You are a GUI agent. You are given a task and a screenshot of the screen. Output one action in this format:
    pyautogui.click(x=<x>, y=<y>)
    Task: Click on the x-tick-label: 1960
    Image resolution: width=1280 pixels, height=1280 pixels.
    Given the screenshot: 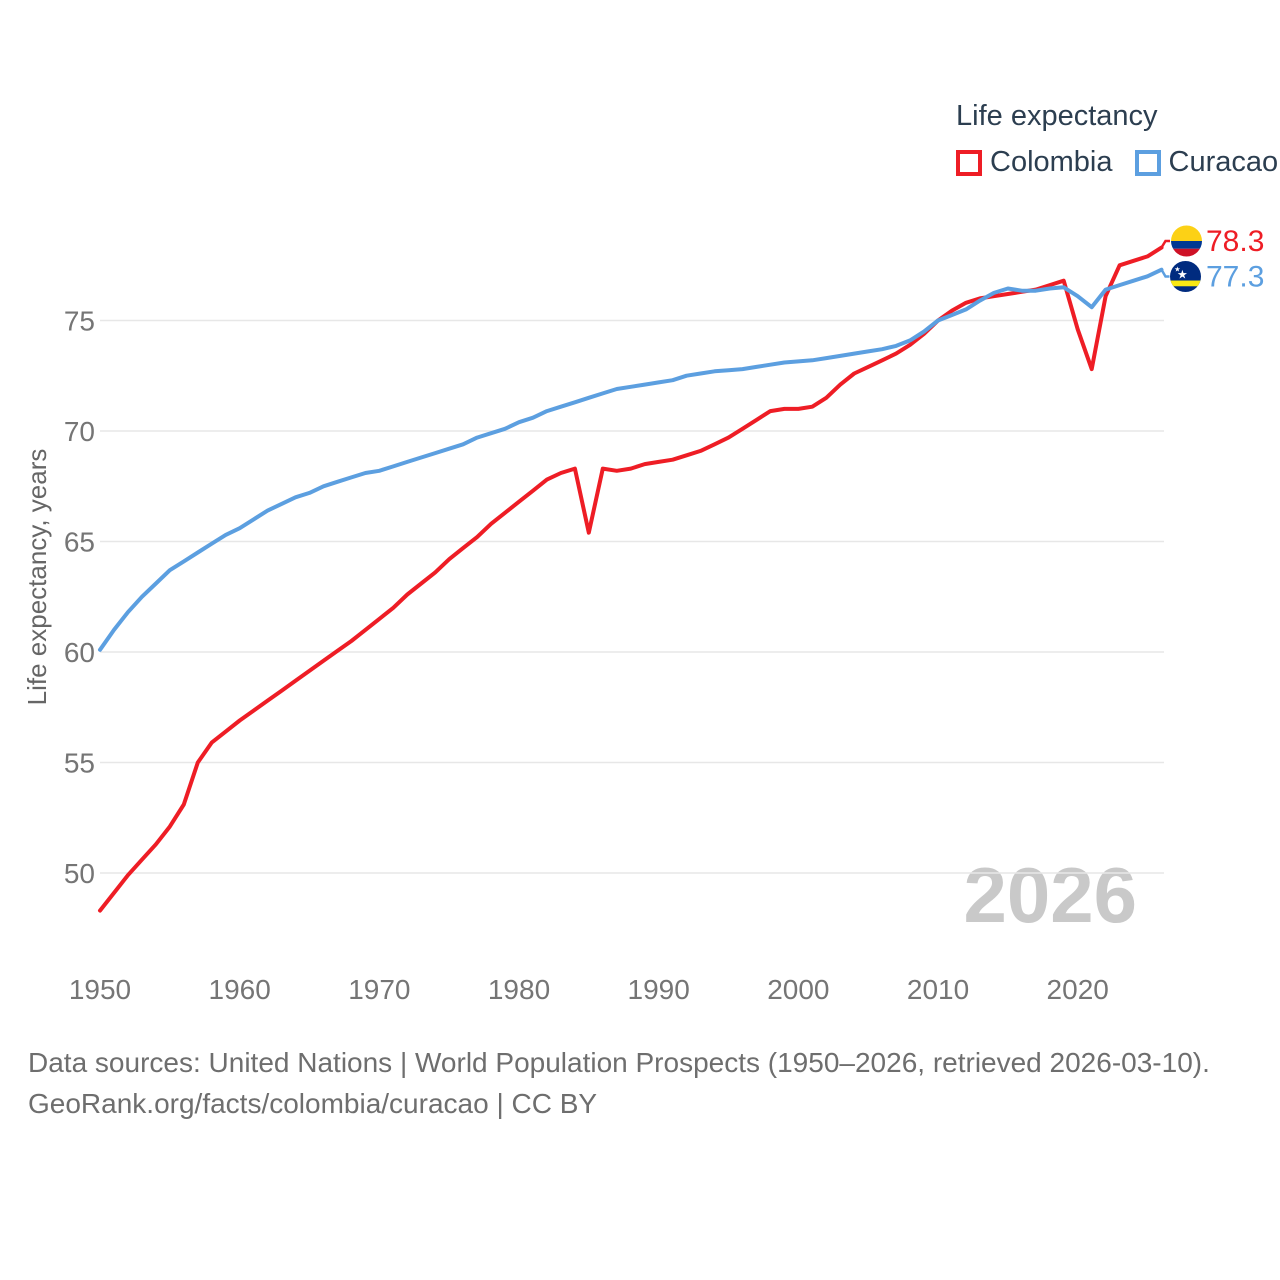 What is the action you would take?
    pyautogui.click(x=240, y=989)
    